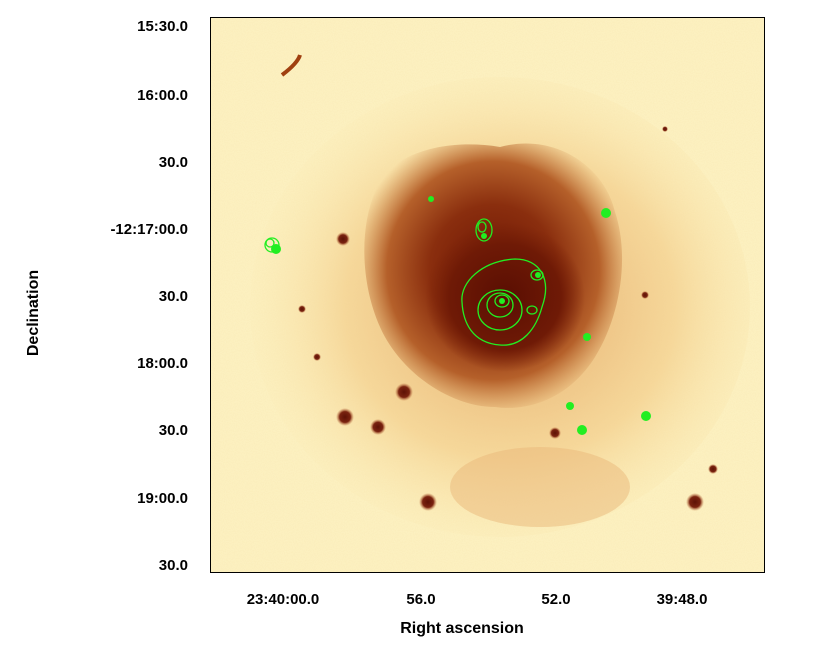 The width and height of the screenshot is (830, 645). I want to click on contour-outer, so click(504, 302).